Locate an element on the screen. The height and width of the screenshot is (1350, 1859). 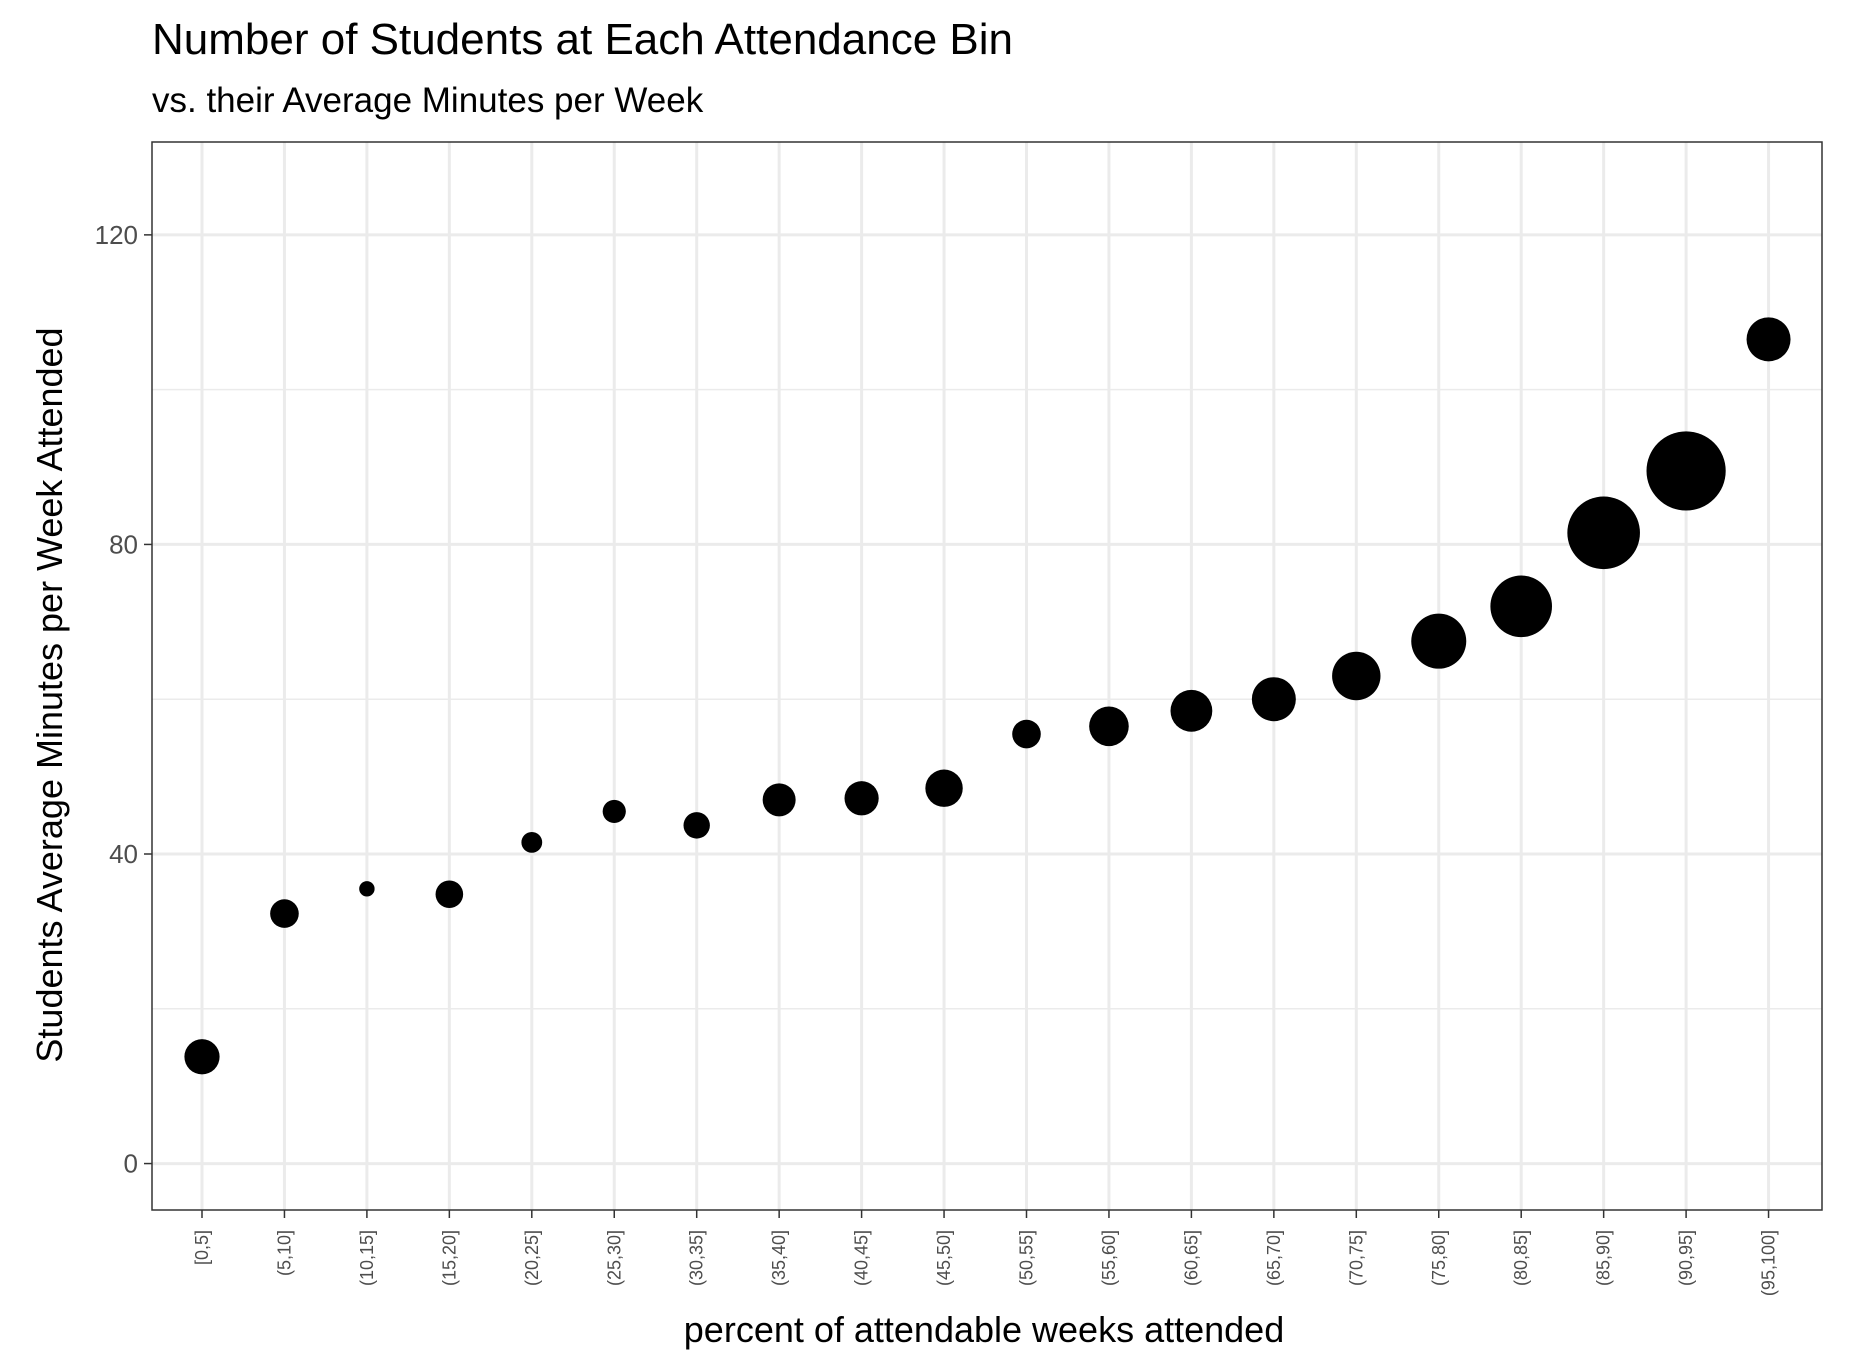
y-tick-label: 40 is located at coordinates (123, 854).